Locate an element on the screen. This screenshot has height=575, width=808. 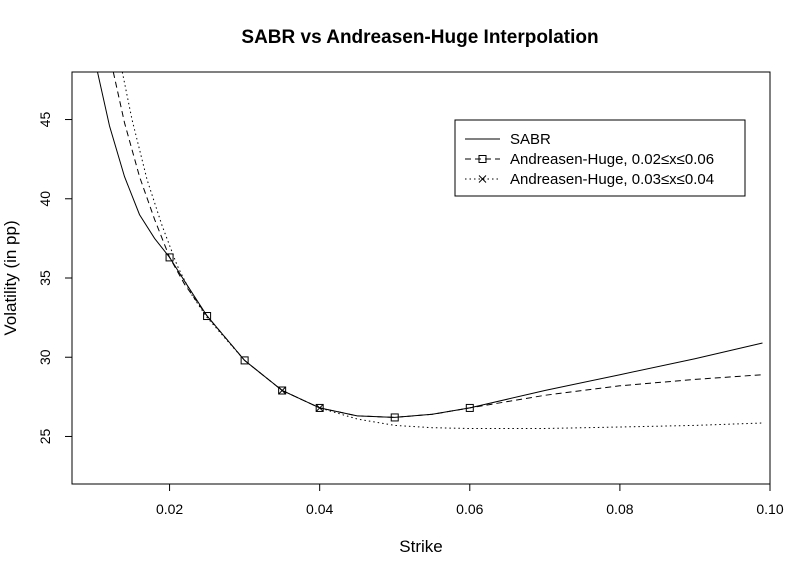
legend-label-2: Andreasen-Huge, 0.02≤x≤0.06 is located at coordinates (612, 159).